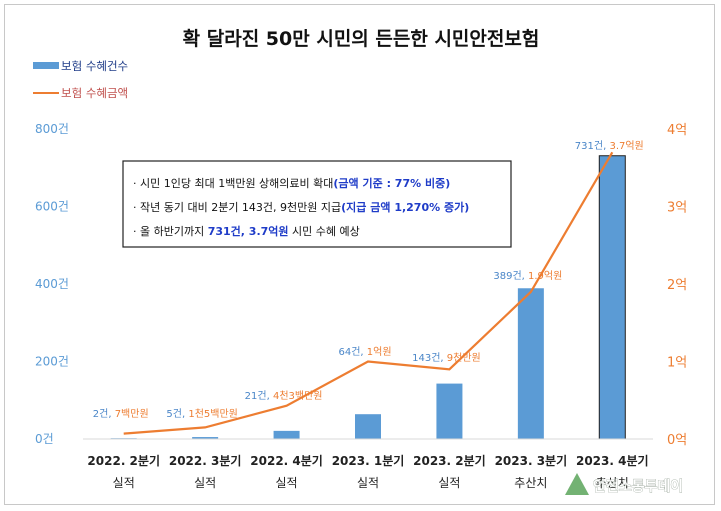 The image size is (721, 511). Describe the element at coordinates (213, 414) in the screenshot. I see `amount-label: 1천5백만원` at that location.